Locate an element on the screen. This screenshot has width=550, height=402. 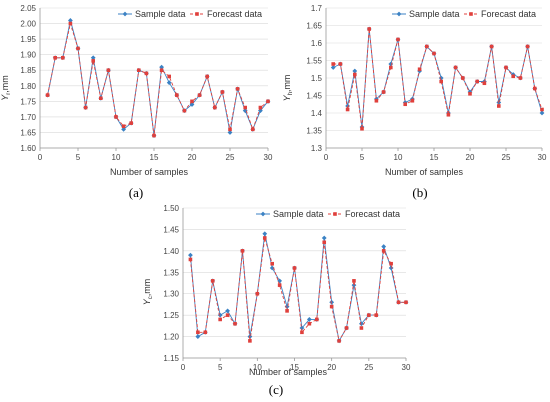
y-tick-label-b: 1.5 is located at coordinates (317, 78).